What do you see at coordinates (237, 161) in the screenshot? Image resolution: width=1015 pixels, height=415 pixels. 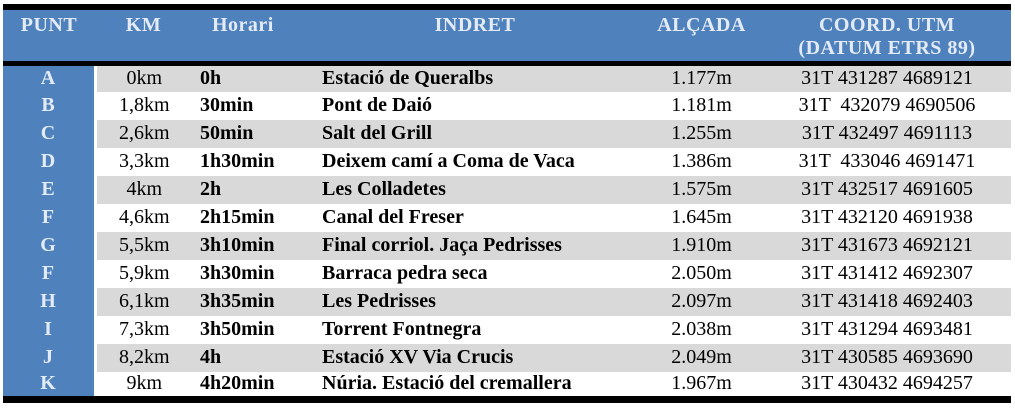 I see `cell-horari: 1h30min` at bounding box center [237, 161].